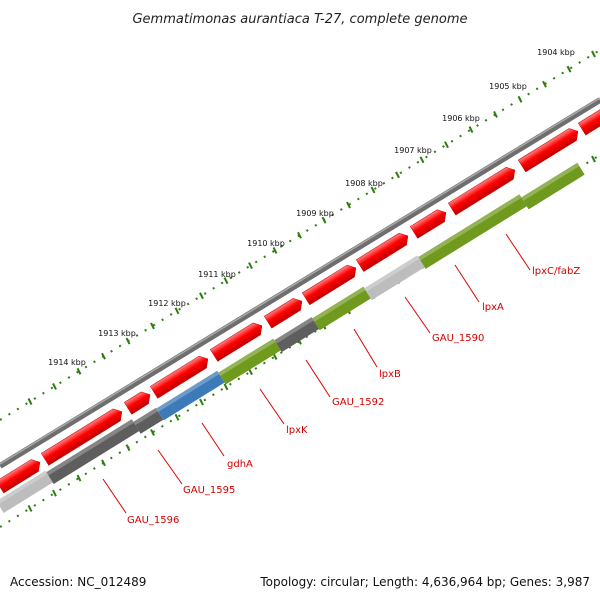  What do you see at coordinates (556, 271) in the screenshot?
I see `gene-label: lpxC/fabZ` at bounding box center [556, 271].